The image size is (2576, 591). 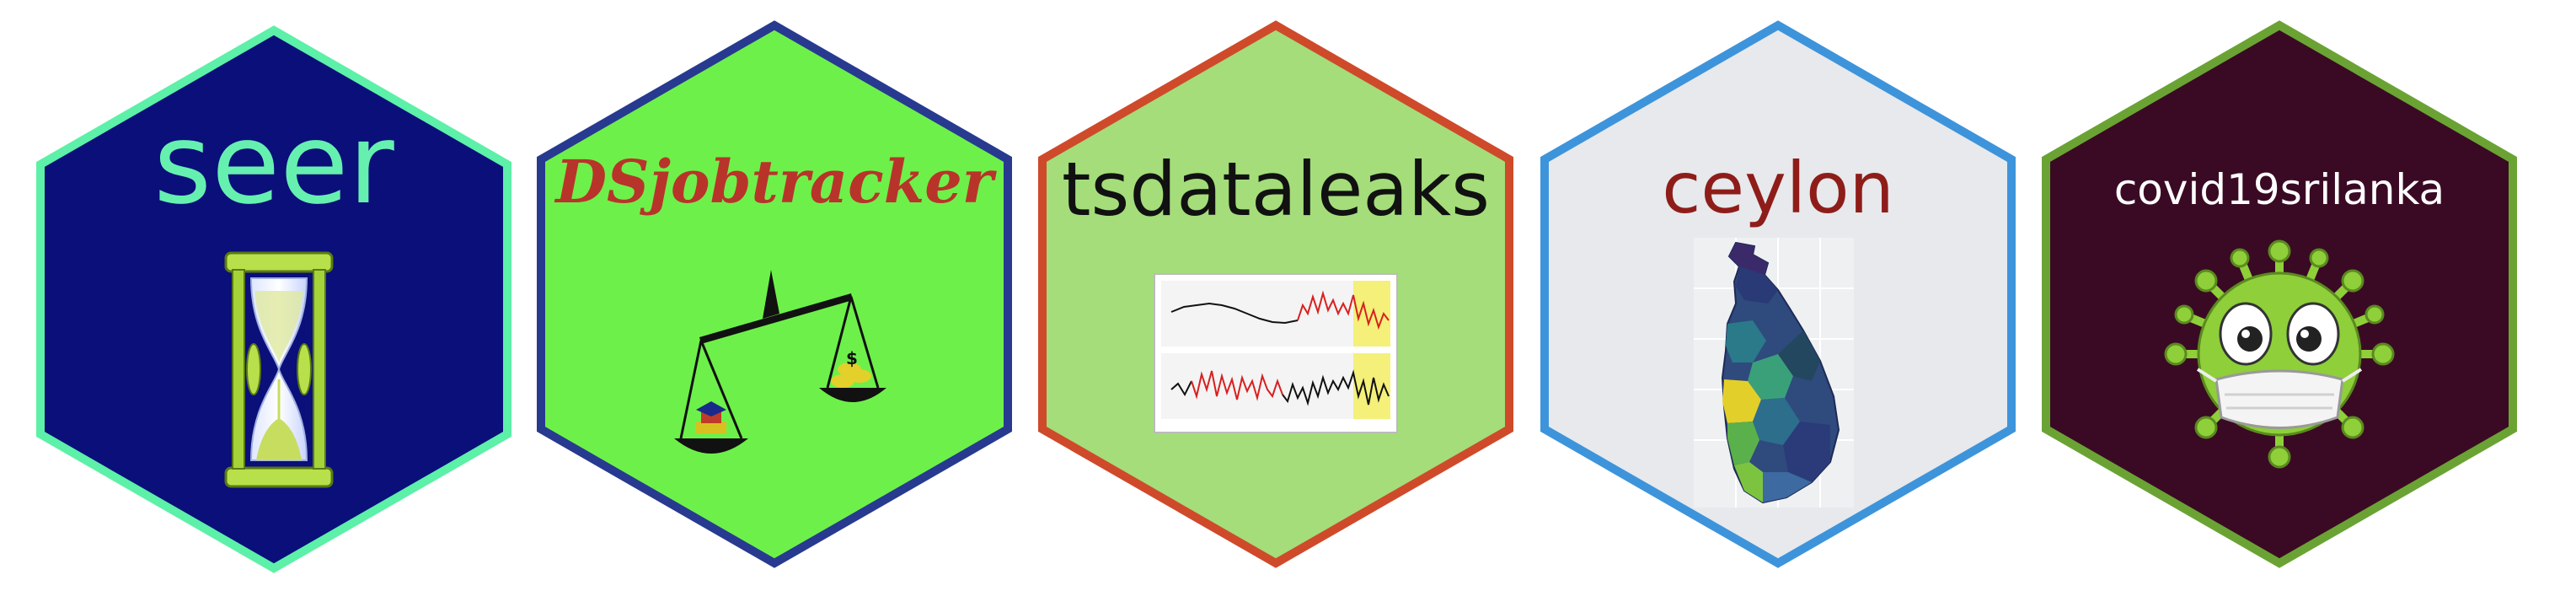 What do you see at coordinates (1276, 189) in the screenshot?
I see `tsdataleaks-title: tsdataleaks` at bounding box center [1276, 189].